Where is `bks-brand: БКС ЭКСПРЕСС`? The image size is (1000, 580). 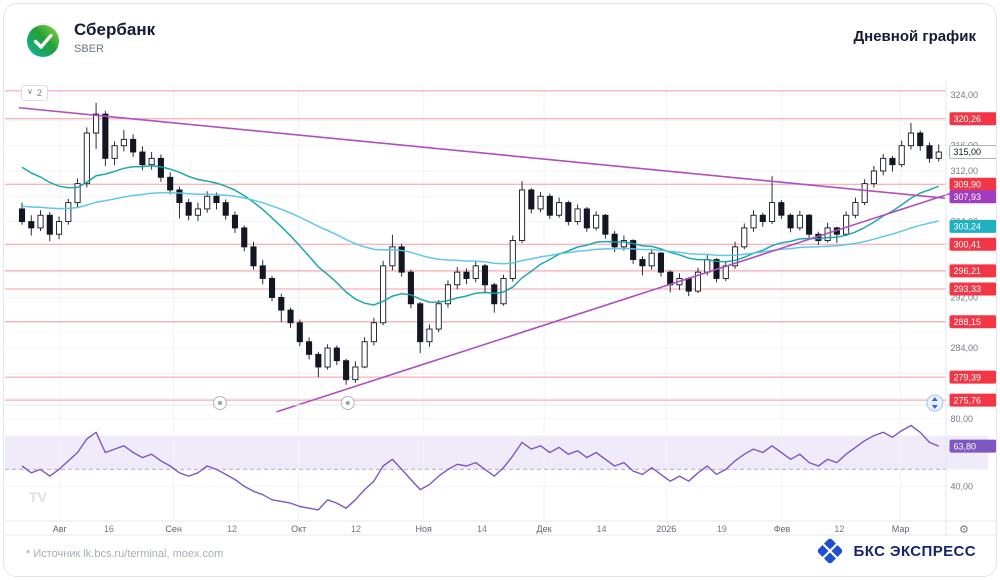 bks-brand: БКС ЭКСПРЕСС is located at coordinates (895, 551).